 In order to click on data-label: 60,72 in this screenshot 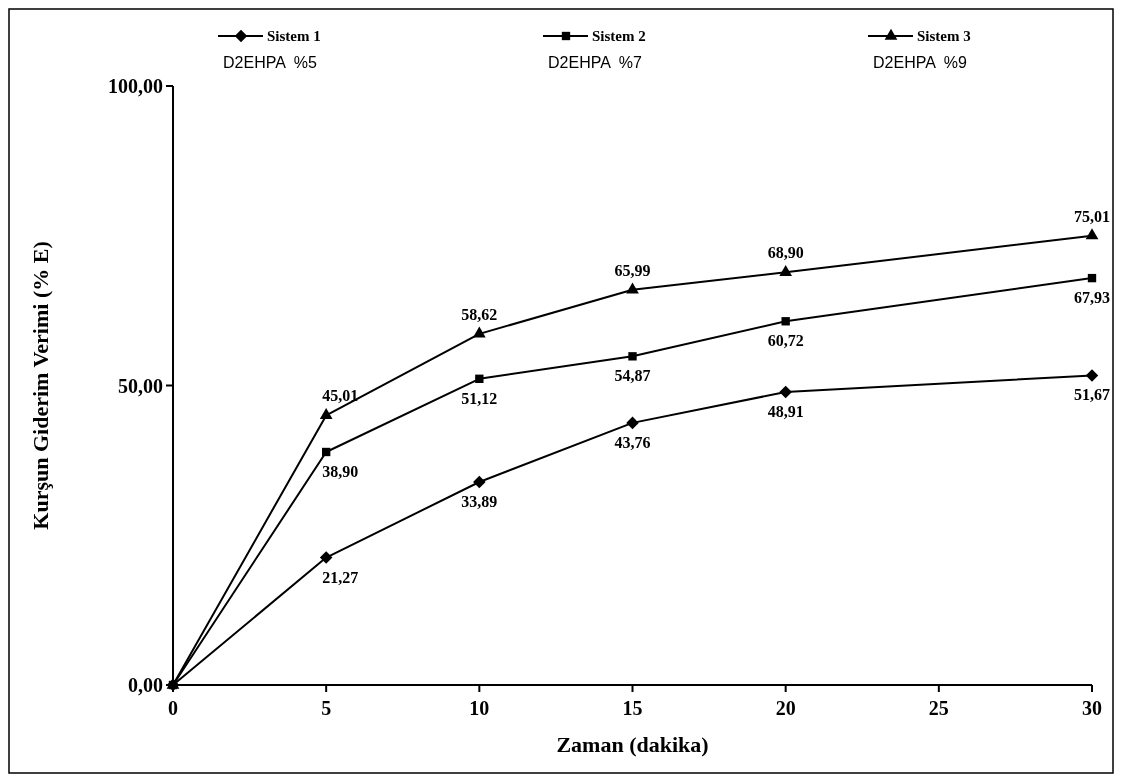, I will do `click(785, 341)`.